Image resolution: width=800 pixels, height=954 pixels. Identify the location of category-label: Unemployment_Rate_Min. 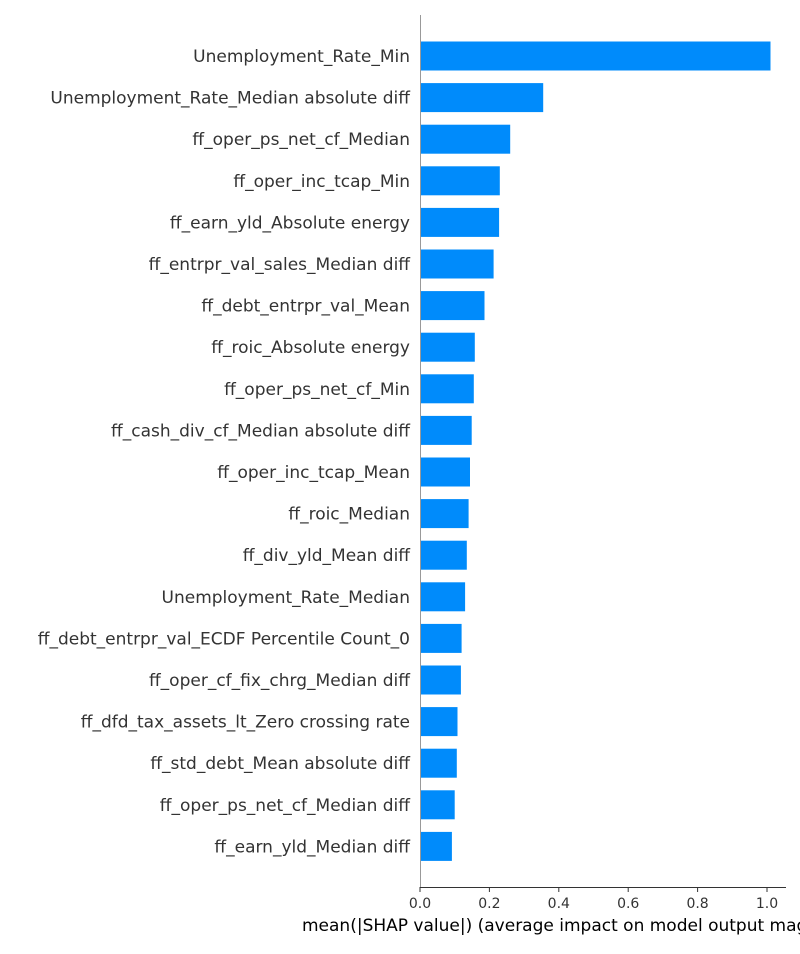
(301, 57).